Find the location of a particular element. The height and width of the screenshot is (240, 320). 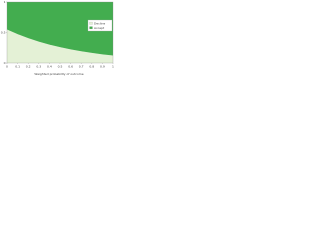

x-tick-label: 0.5 is located at coordinates (60, 67).